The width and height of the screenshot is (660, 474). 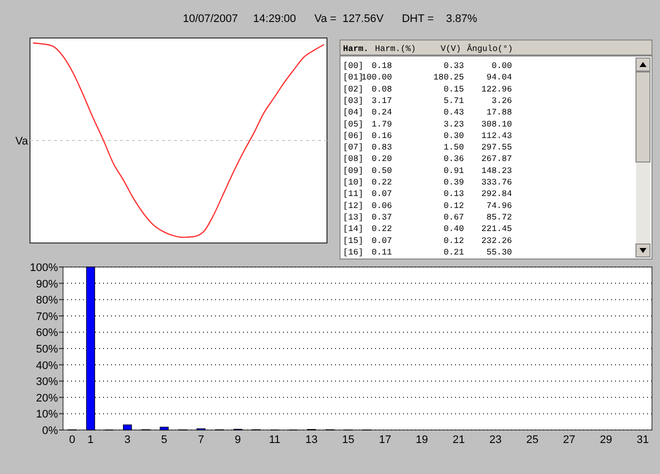 What do you see at coordinates (127, 440) in the screenshot?
I see `x-tick-label: 3` at bounding box center [127, 440].